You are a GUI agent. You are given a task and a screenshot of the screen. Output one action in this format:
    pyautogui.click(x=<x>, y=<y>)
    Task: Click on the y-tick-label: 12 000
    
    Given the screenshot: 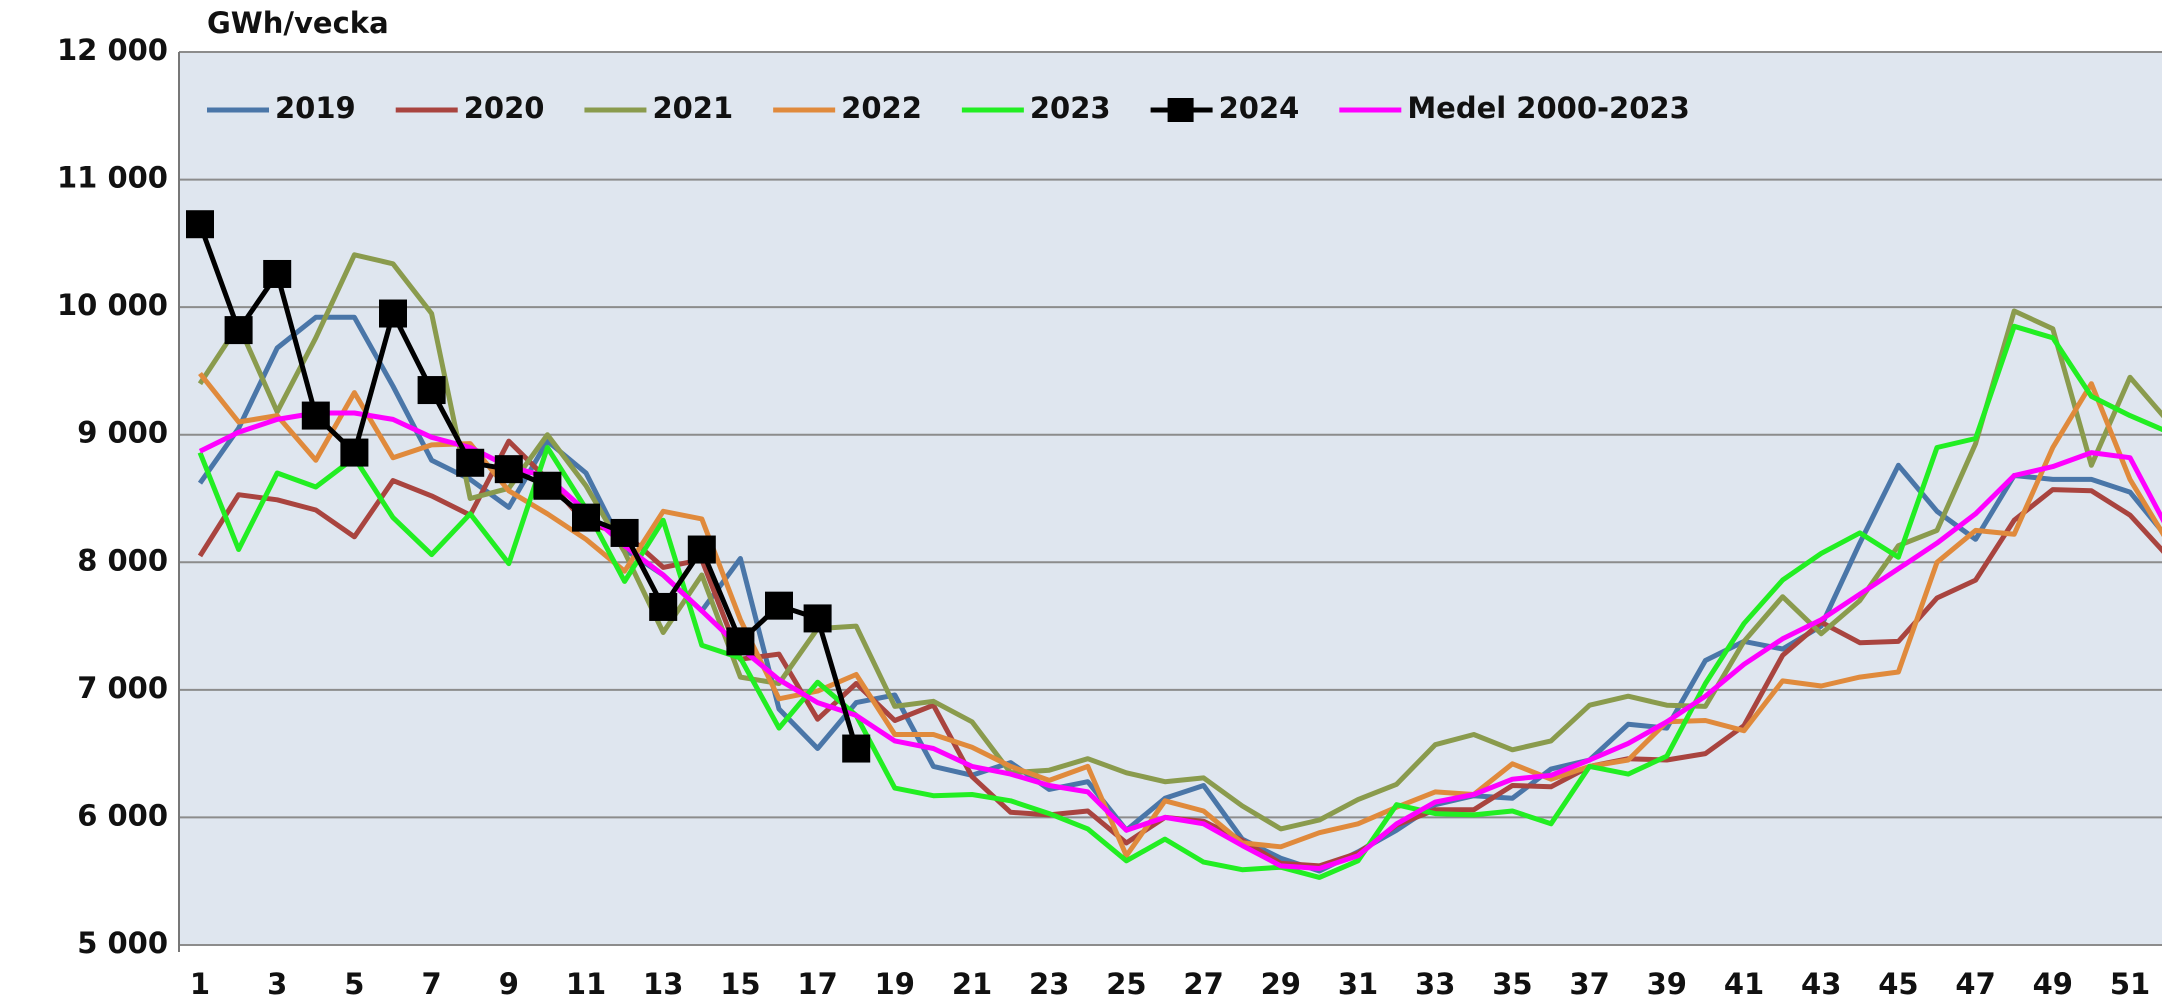 What is the action you would take?
    pyautogui.click(x=112, y=50)
    